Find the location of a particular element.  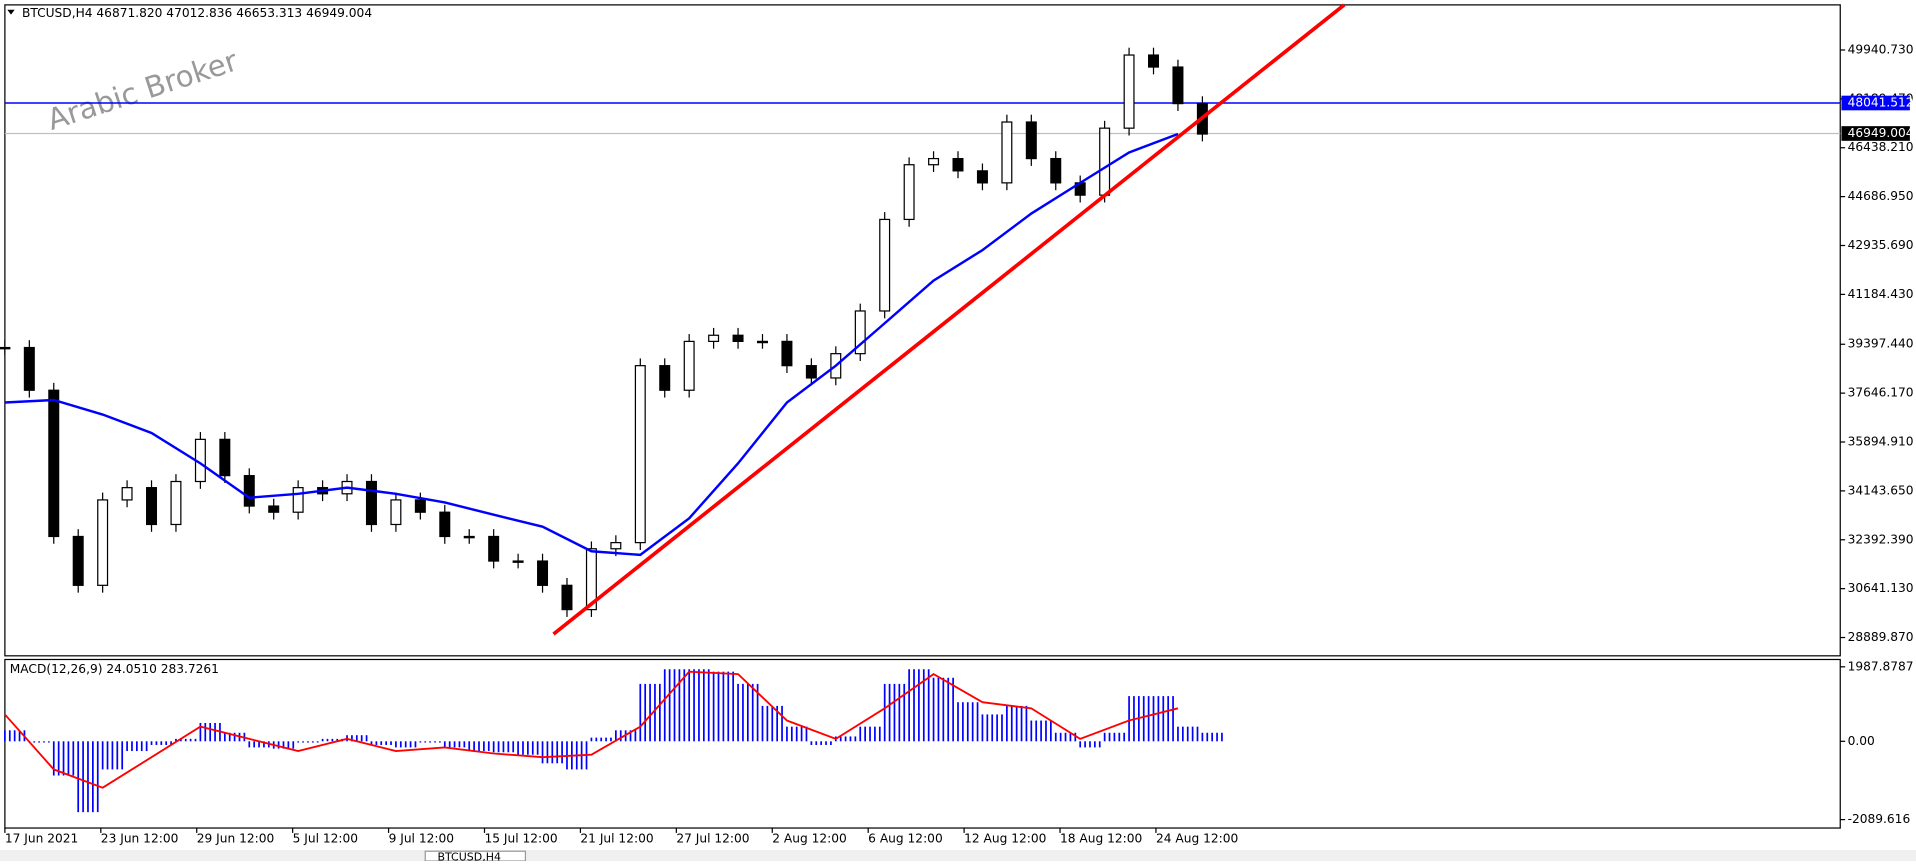

y-tick-label: 44686.950 is located at coordinates (1881, 196).